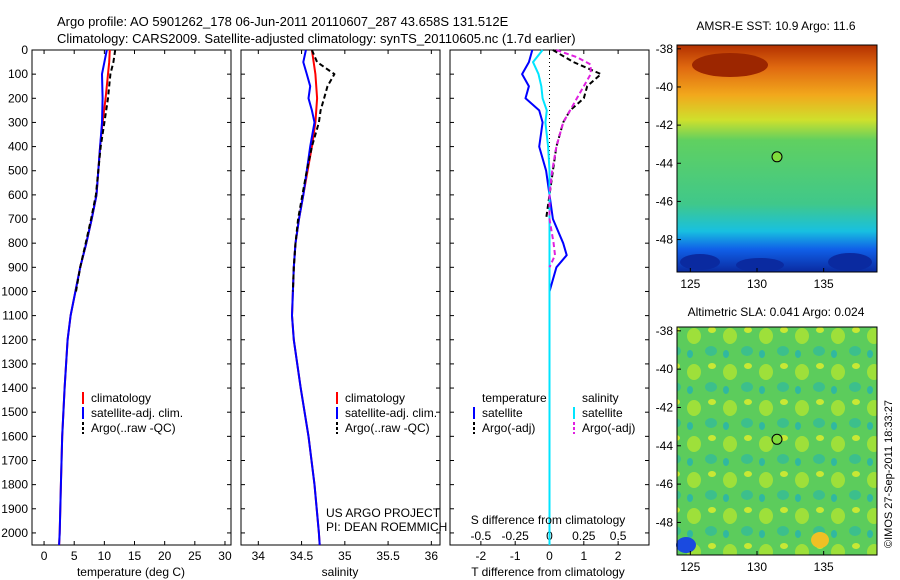 This screenshot has width=900, height=580. Describe the element at coordinates (14, 388) in the screenshot. I see `y-tick-label: 1400` at that location.